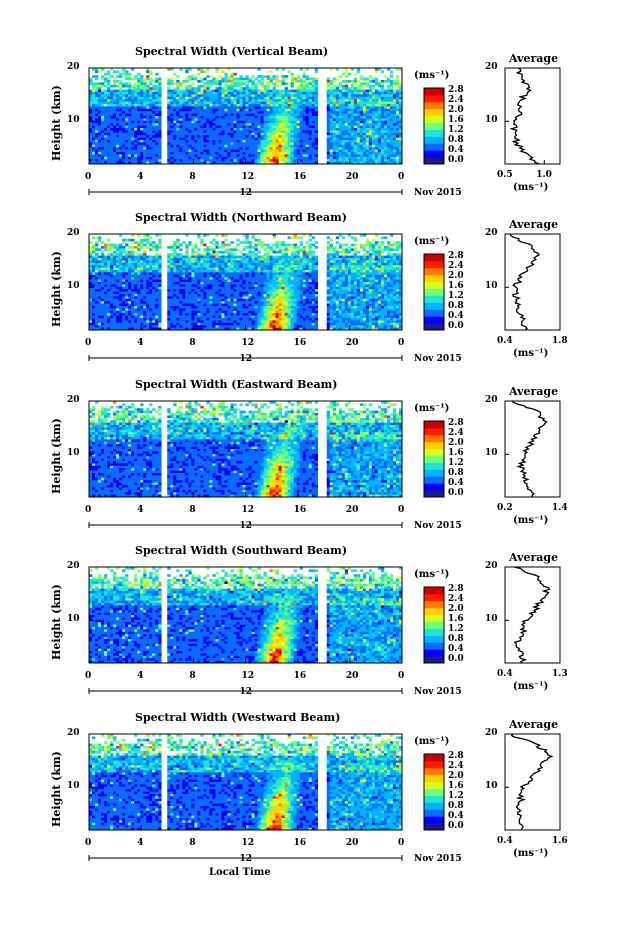 The height and width of the screenshot is (929, 622). What do you see at coordinates (434, 154) in the screenshot?
I see `colorbar-segment` at bounding box center [434, 154].